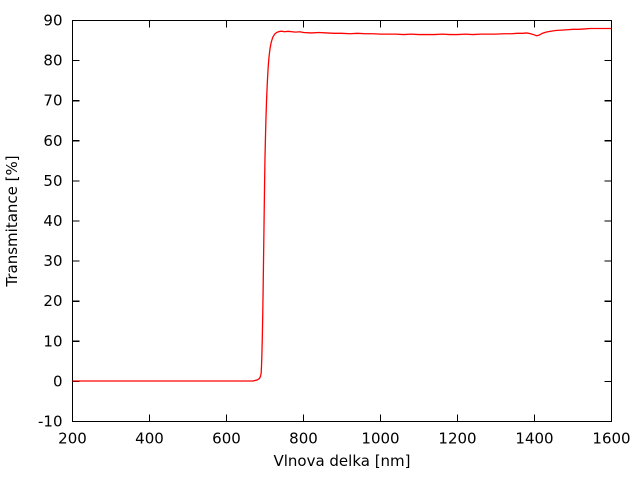  I want to click on y-tick-label: 30, so click(52, 261).